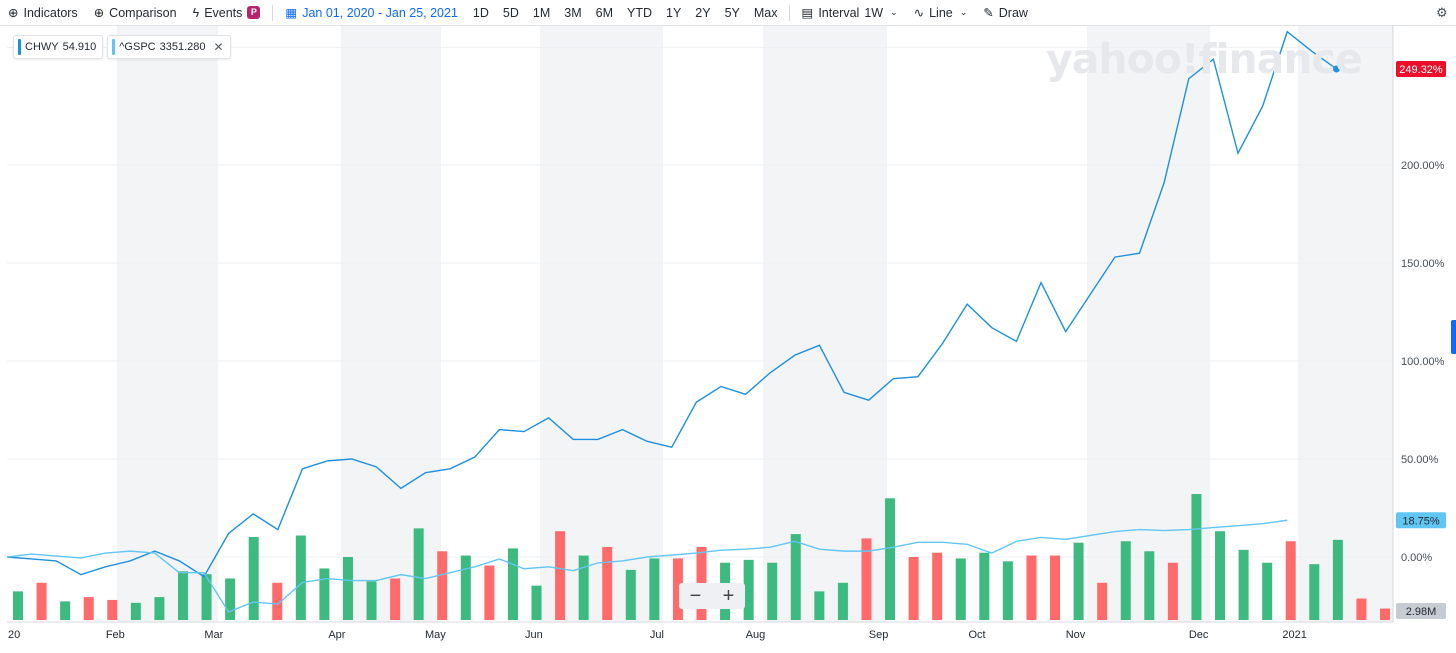 Image resolution: width=1456 pixels, height=653 pixels. Describe the element at coordinates (137, 47) in the screenshot. I see `legend-symbol: ^GSPC` at that location.